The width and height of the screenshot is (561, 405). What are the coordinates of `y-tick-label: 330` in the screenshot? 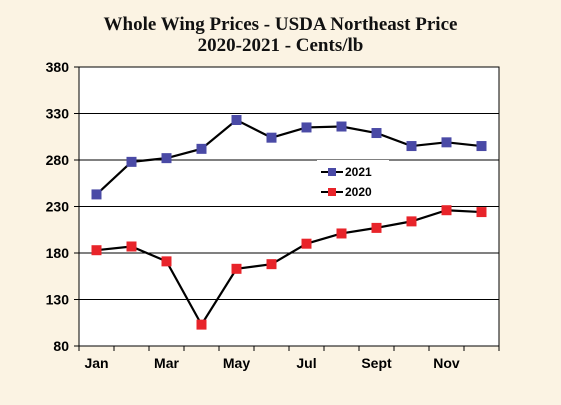 It's located at (58, 114).